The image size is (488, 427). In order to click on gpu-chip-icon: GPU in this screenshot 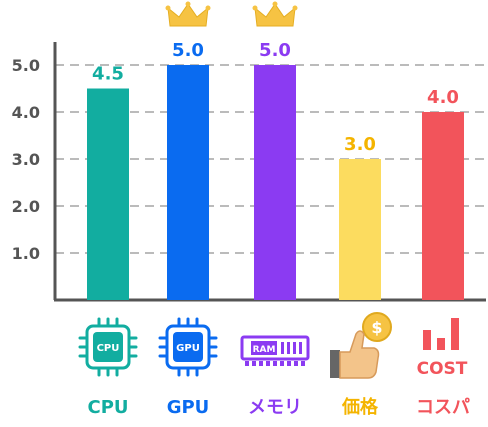, I will do `click(188, 347)`.